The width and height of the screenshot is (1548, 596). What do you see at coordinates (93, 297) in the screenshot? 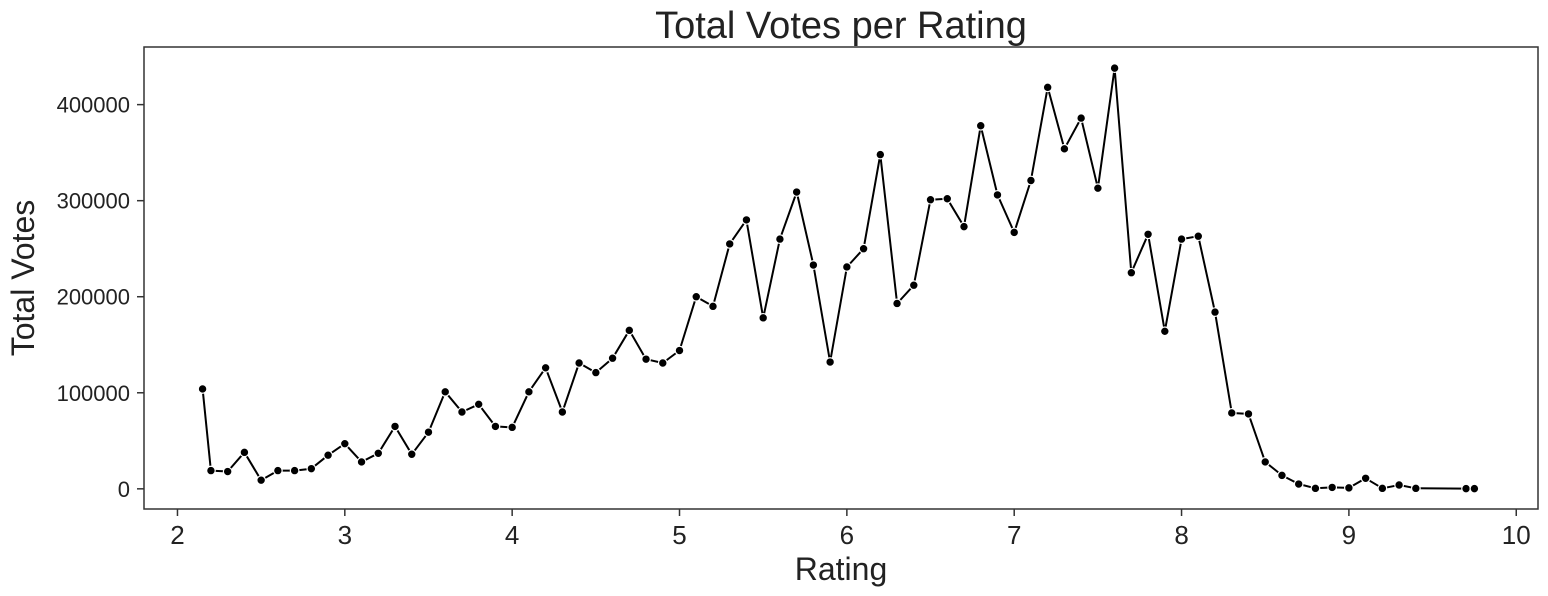
I see `y-tick-label: 200000` at bounding box center [93, 297].